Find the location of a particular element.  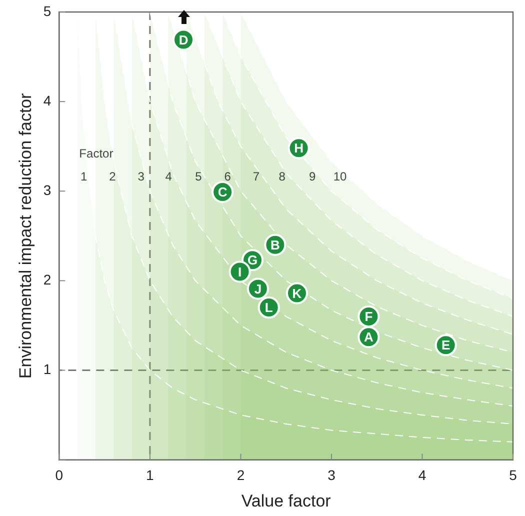

x-axis-title: Value factor is located at coordinates (286, 500).